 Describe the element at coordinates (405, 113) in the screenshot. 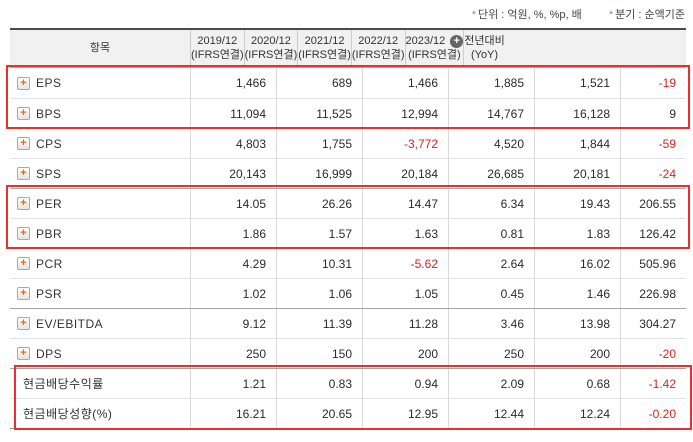

I see `value-cell-2021: 12,994` at that location.